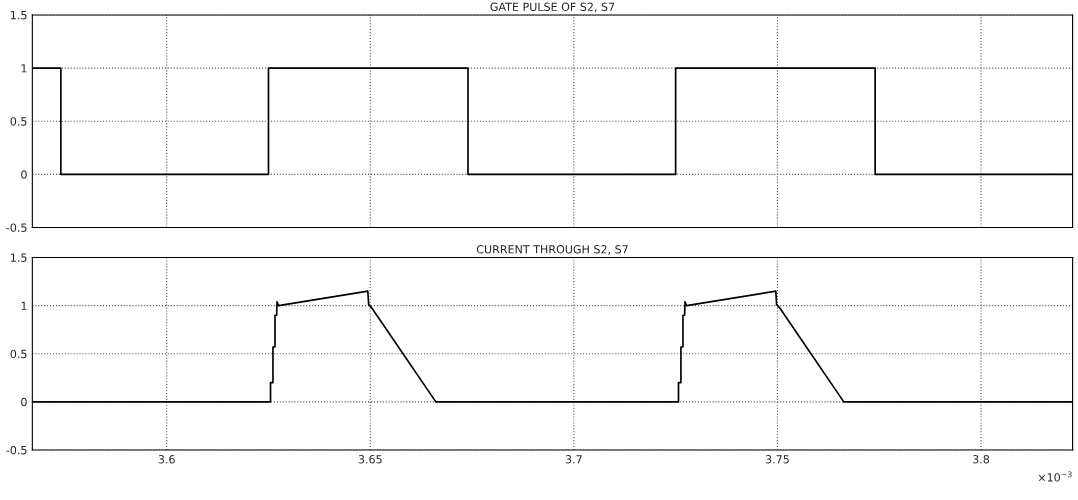 The height and width of the screenshot is (500, 1078). I want to click on x-tick-label: 3.65, so click(370, 459).